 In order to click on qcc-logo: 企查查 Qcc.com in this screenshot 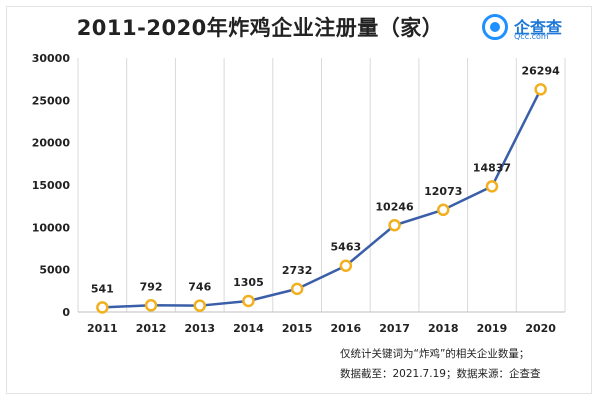, I will do `click(537, 31)`.